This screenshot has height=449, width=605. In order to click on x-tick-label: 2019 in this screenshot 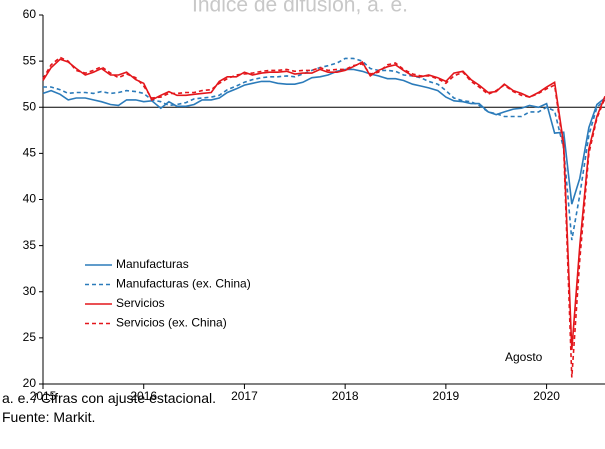, I will do `click(446, 396)`.